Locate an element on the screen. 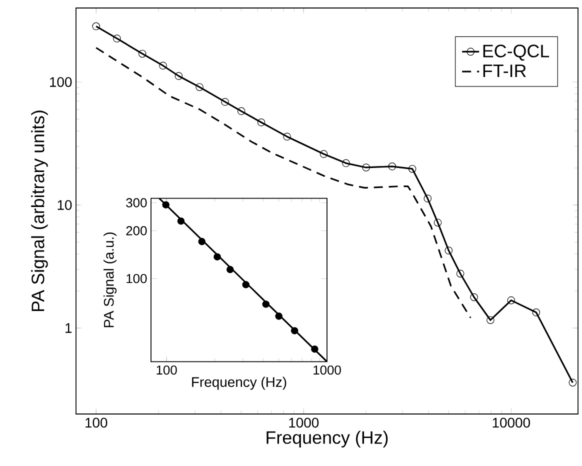  legend-label: FT-IR is located at coordinates (504, 71).